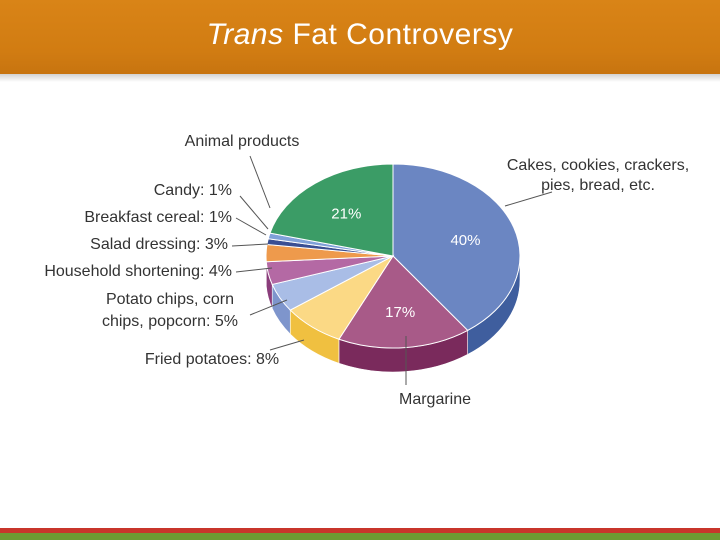 This screenshot has width=720, height=540. What do you see at coordinates (403, 302) in the screenshot?
I see `pie-slice-margarine` at bounding box center [403, 302].